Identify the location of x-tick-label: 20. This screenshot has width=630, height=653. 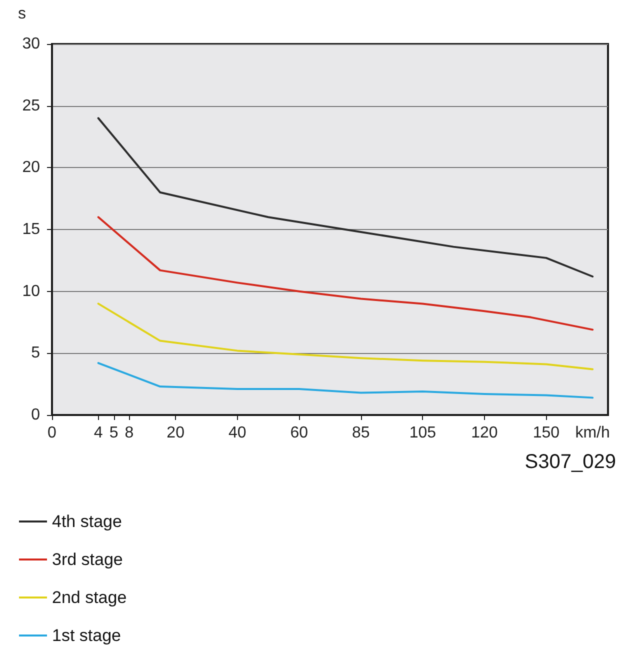
(175, 433).